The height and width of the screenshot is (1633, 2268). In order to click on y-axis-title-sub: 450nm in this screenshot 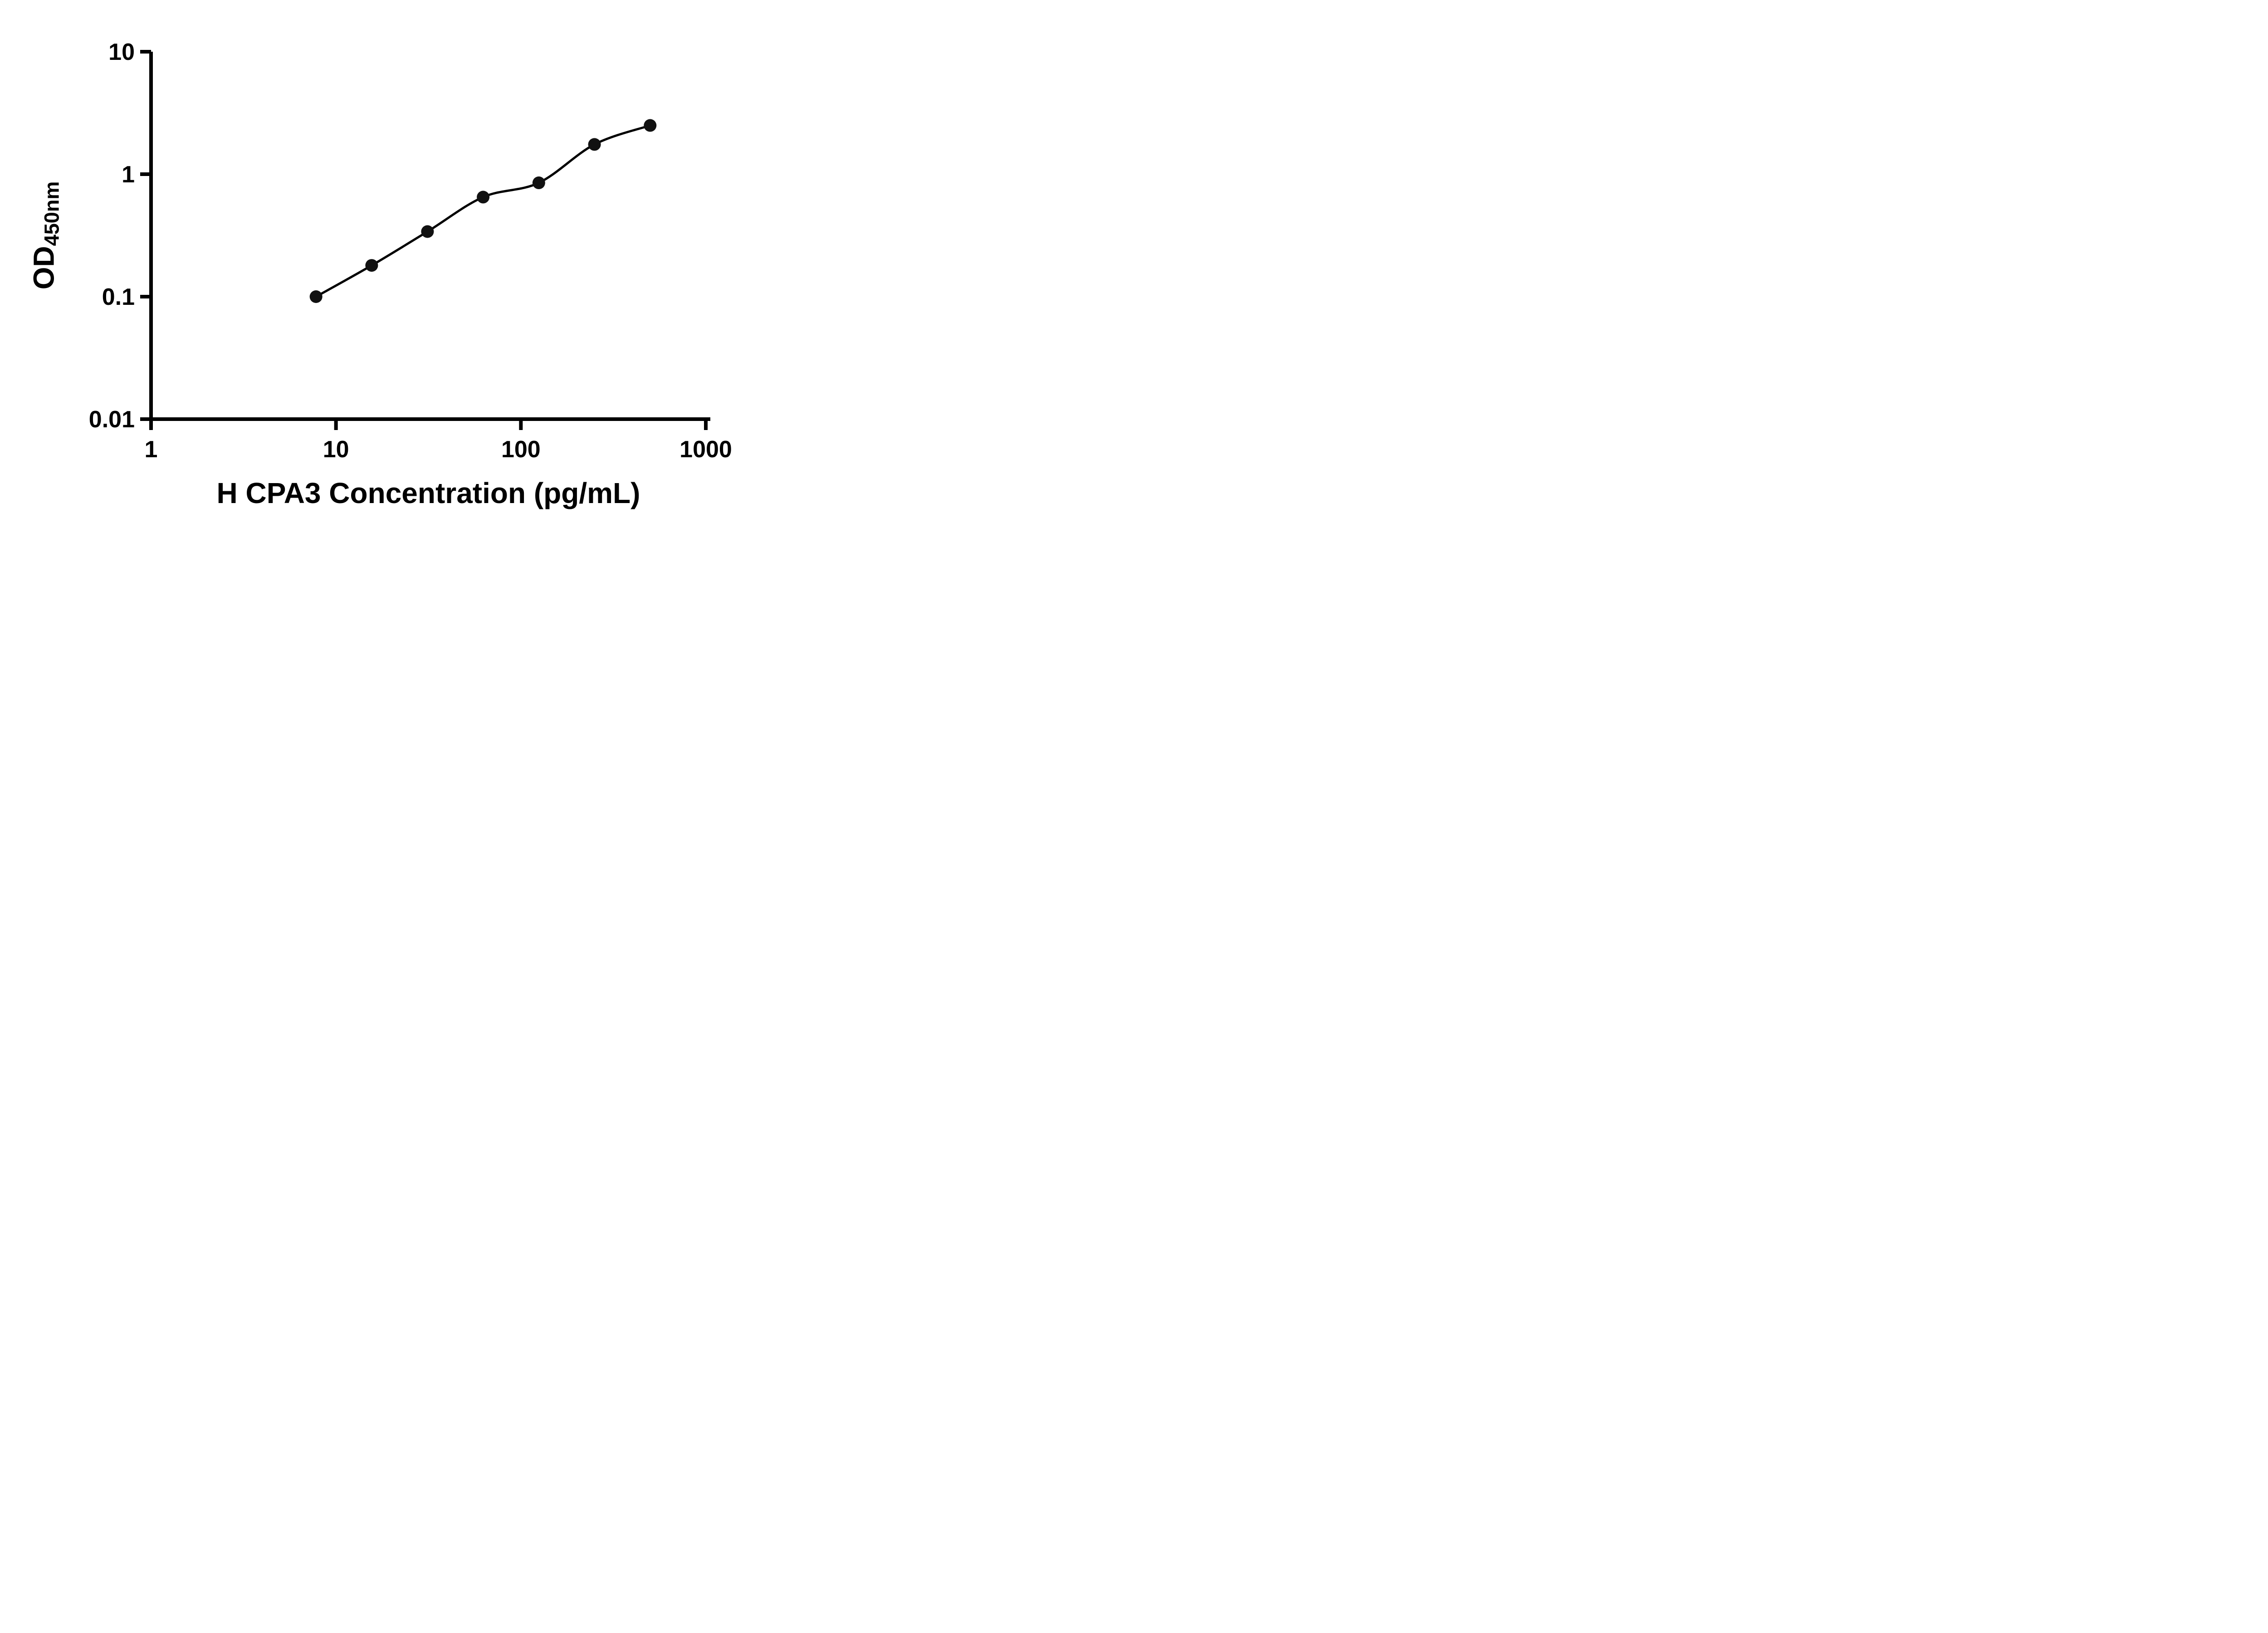, I will do `click(52, 213)`.